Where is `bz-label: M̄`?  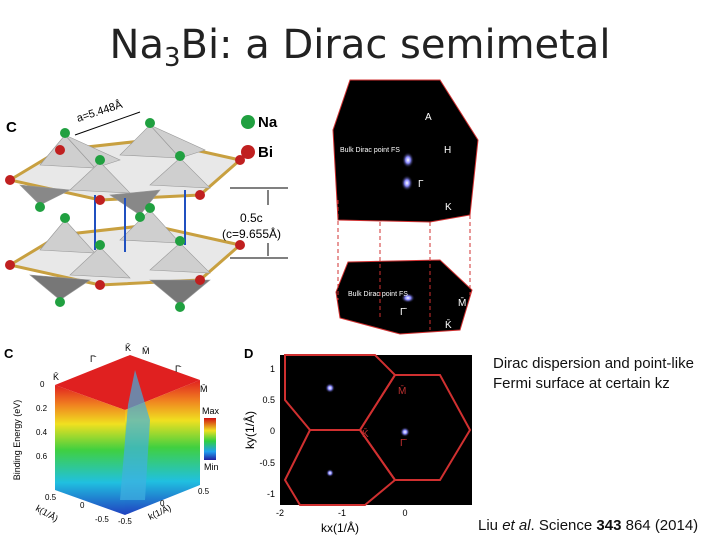 bz-label: M̄ is located at coordinates (462, 302).